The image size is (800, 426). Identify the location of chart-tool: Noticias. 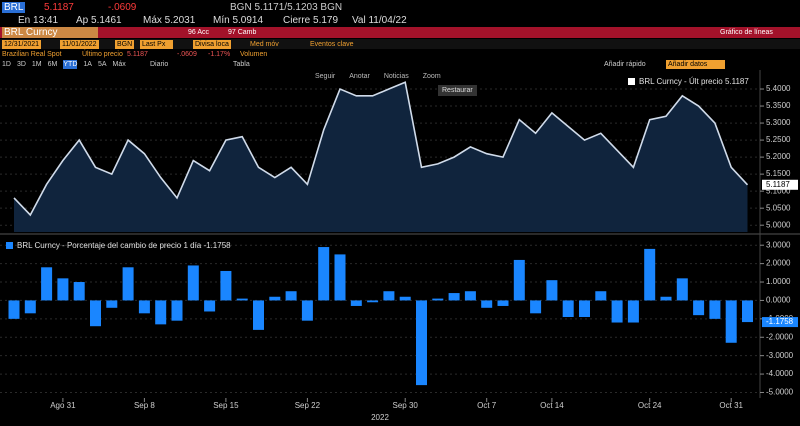
(396, 76).